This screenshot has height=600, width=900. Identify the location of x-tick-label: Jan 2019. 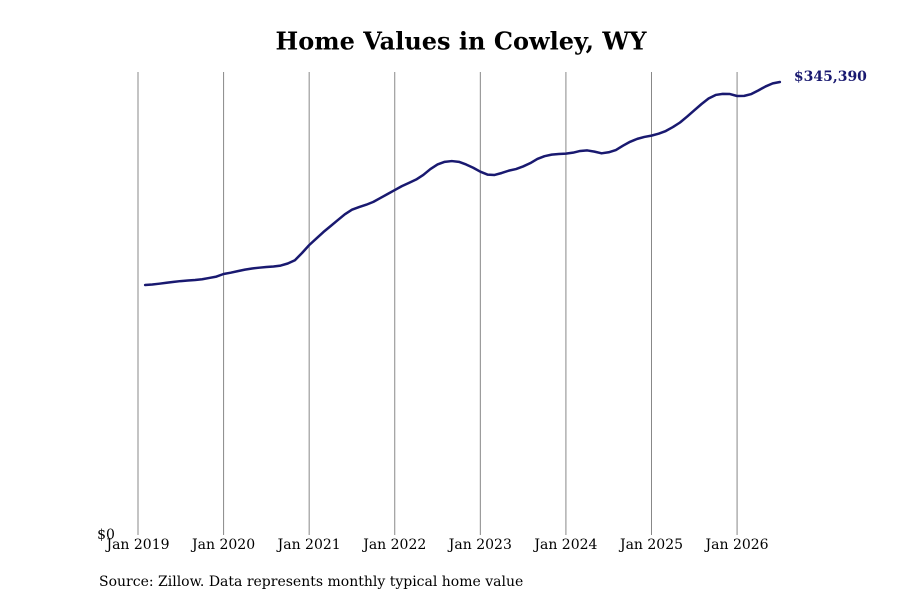
(136, 545).